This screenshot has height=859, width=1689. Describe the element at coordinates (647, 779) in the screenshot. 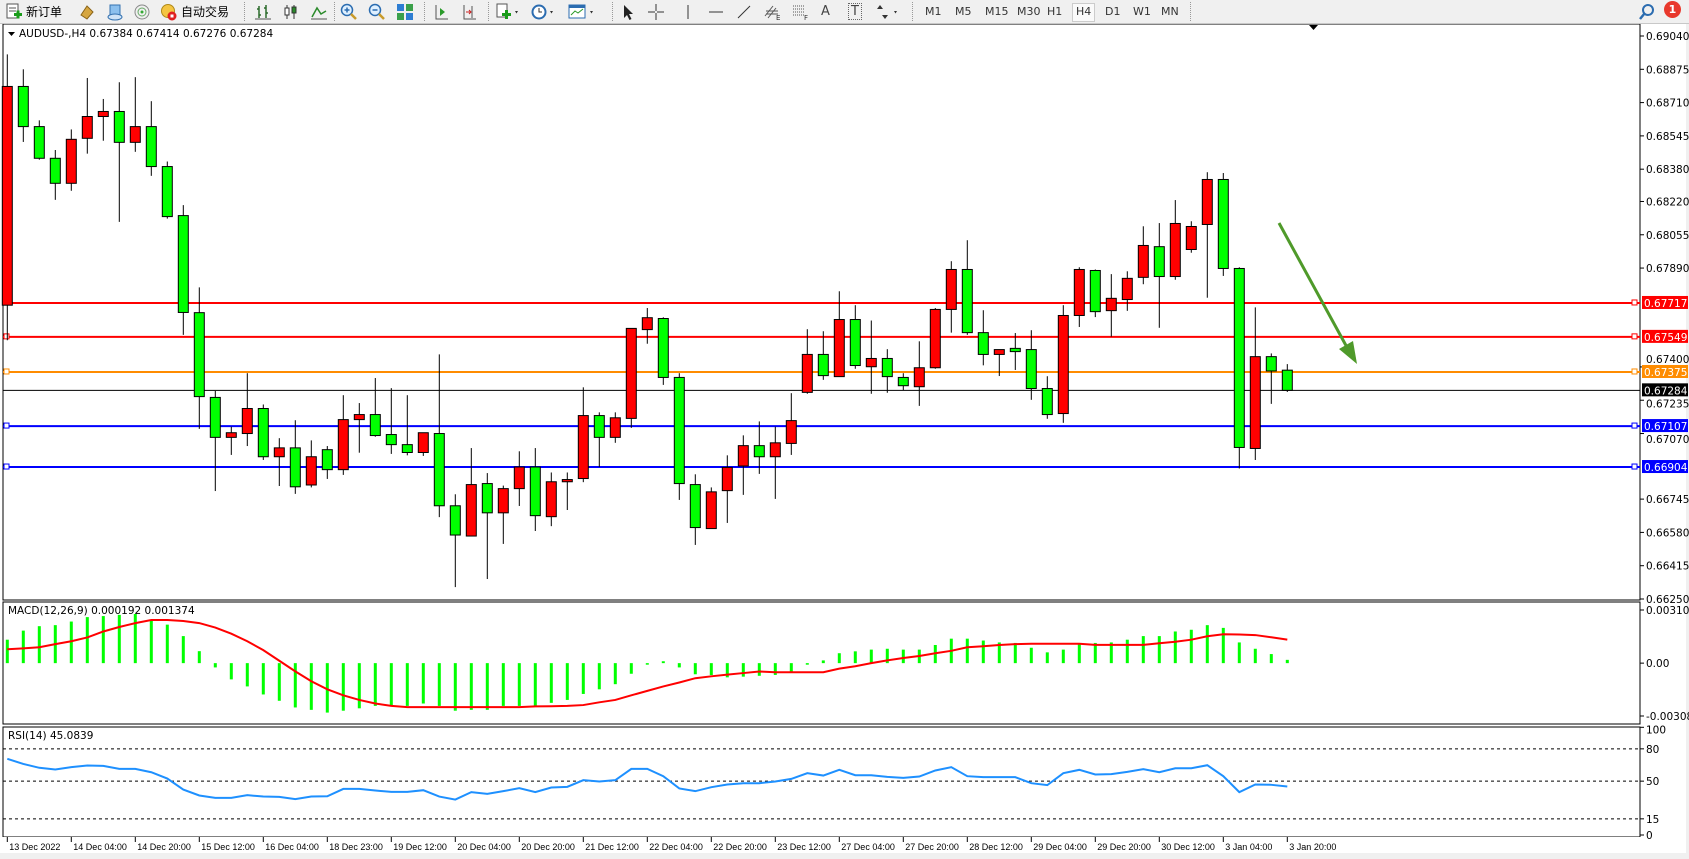

I see `rsi-line` at that location.